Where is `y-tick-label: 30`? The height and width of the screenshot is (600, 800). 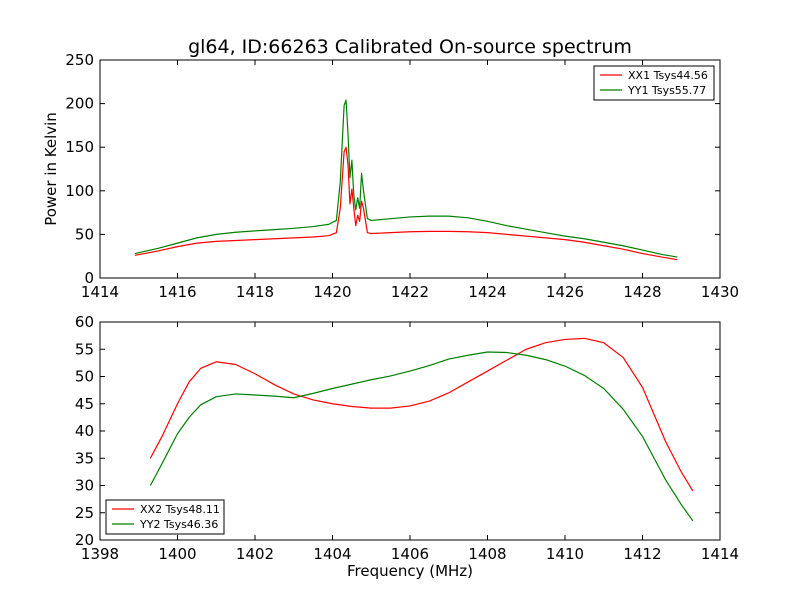
y-tick-label: 30 is located at coordinates (84, 486).